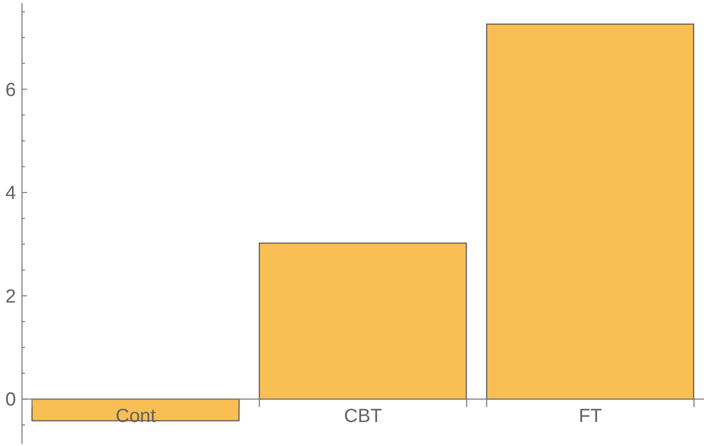 The height and width of the screenshot is (446, 720). What do you see at coordinates (10, 297) in the screenshot?
I see `y-tick-label: 2` at bounding box center [10, 297].